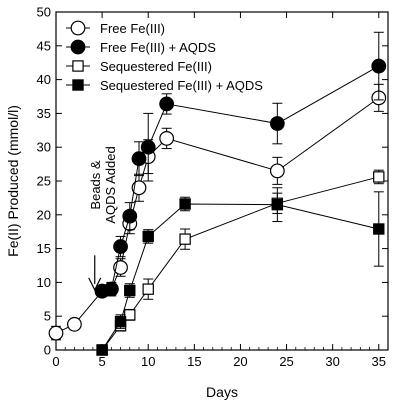 The width and height of the screenshot is (400, 407). I want to click on legend-label: Sequestered Fe(III), so click(156, 66).